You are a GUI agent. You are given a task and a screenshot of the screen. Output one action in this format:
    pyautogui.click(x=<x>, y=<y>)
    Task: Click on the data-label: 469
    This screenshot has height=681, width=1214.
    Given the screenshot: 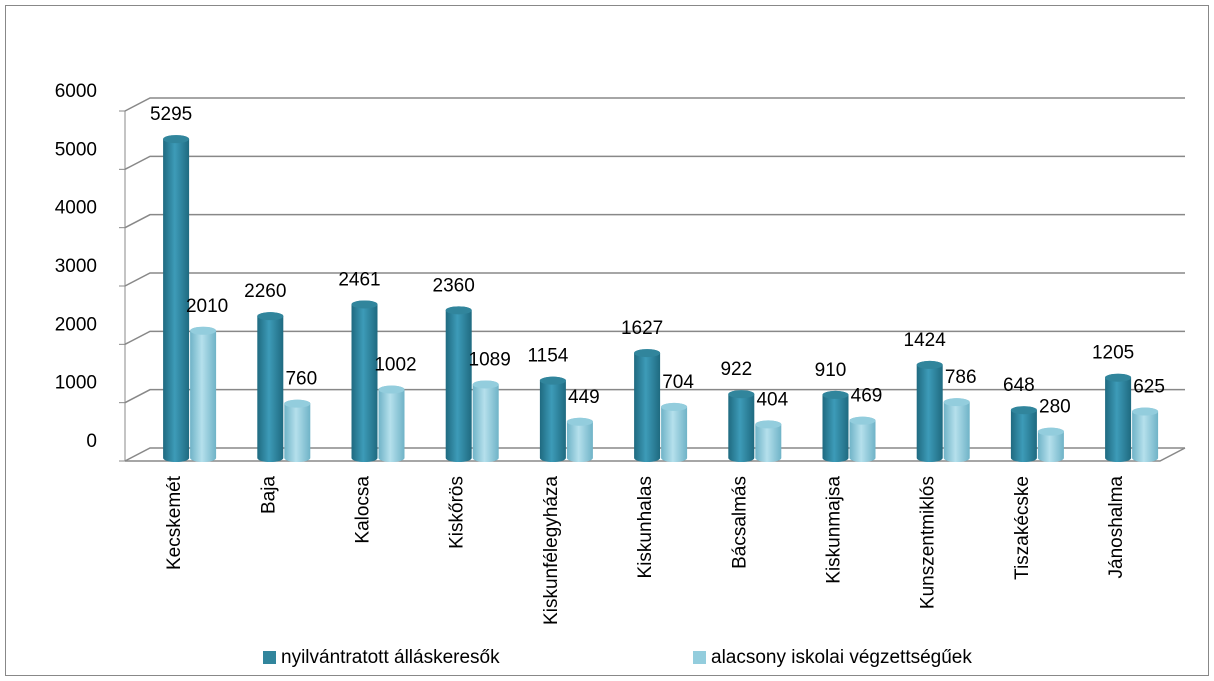 What is the action you would take?
    pyautogui.click(x=867, y=396)
    